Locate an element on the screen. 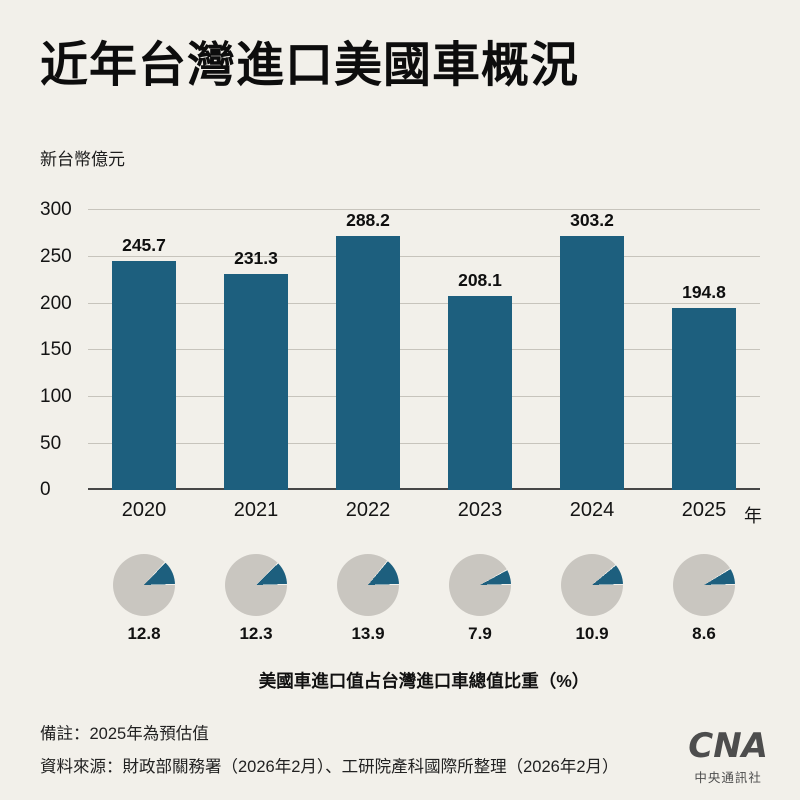  pie-item-2025: 8.6 is located at coordinates (704, 599).